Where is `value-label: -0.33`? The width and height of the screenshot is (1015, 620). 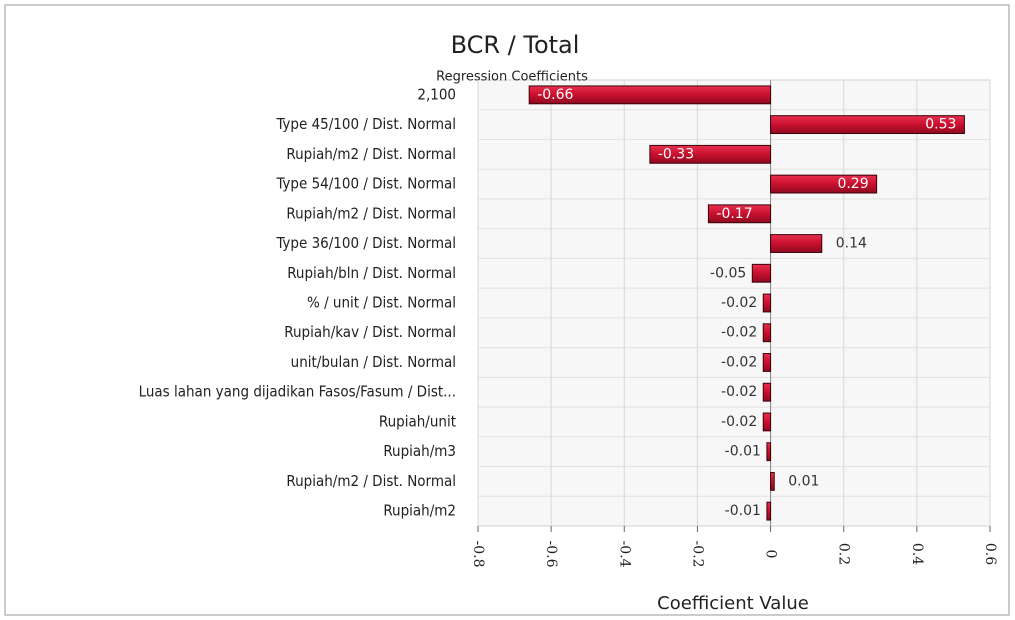 value-label: -0.33 is located at coordinates (676, 154).